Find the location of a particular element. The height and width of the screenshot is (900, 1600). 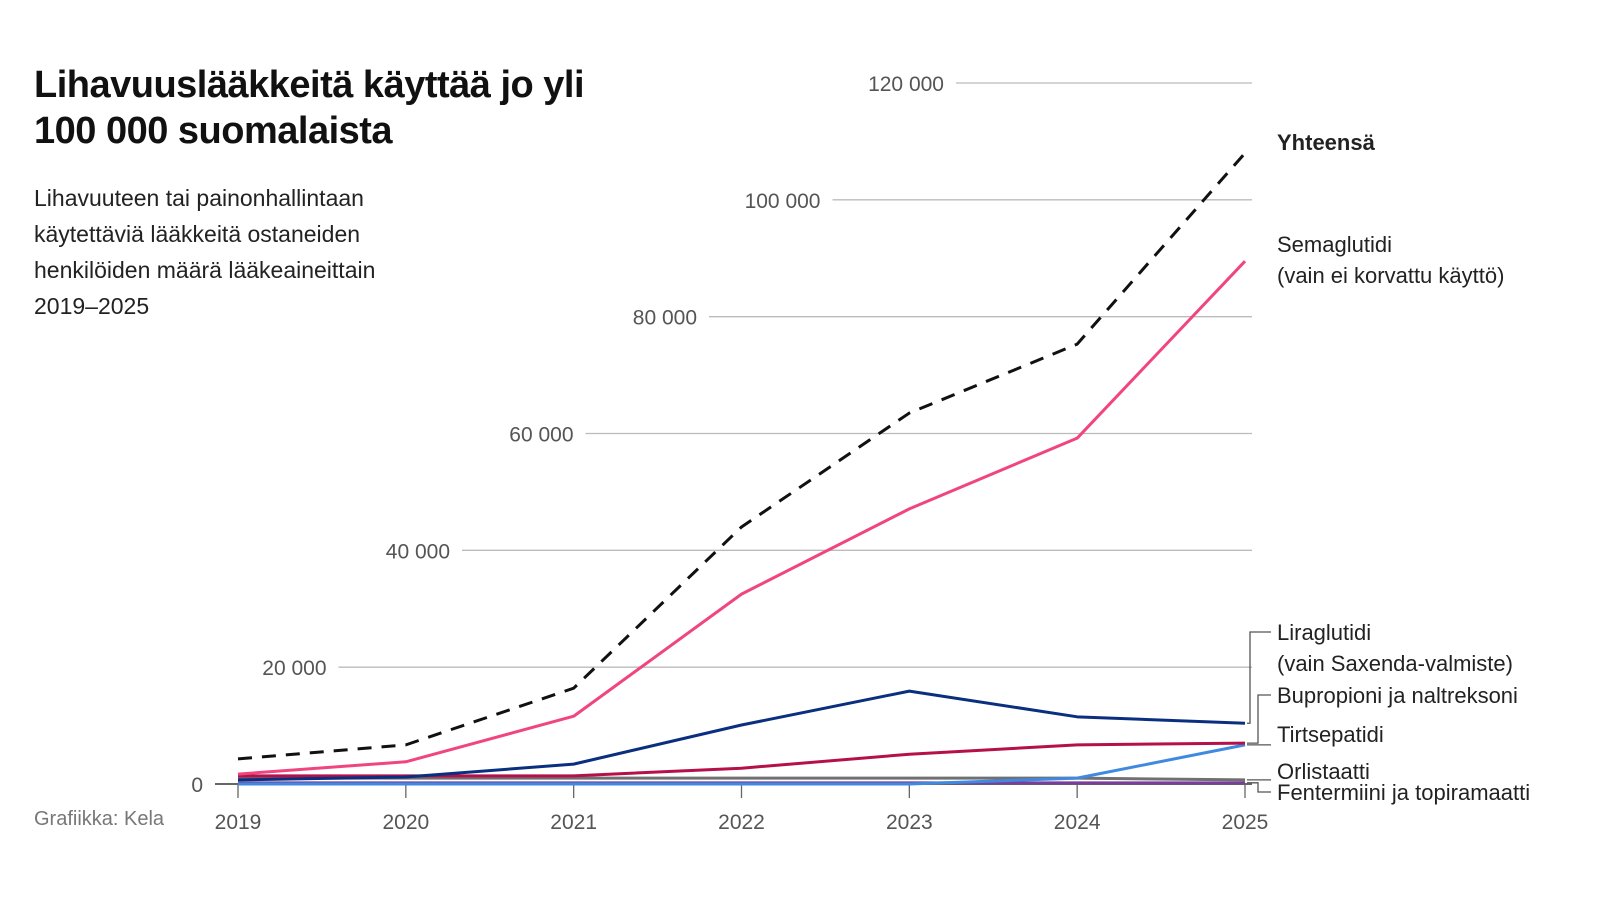

series-line-tirtsepatidi is located at coordinates (742, 764).